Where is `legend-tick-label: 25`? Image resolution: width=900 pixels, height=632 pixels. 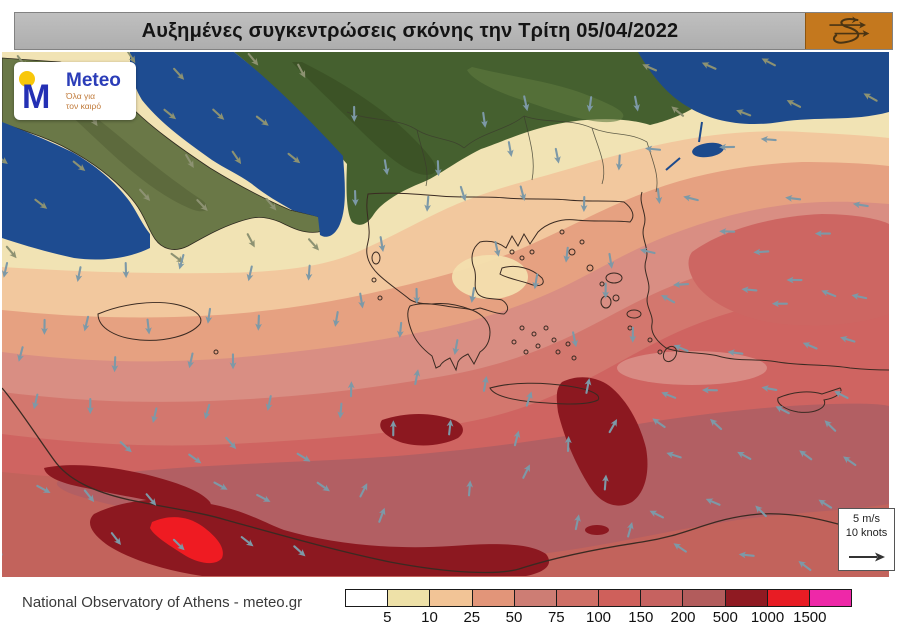
legend-tick-label: 25 is located at coordinates (472, 617).